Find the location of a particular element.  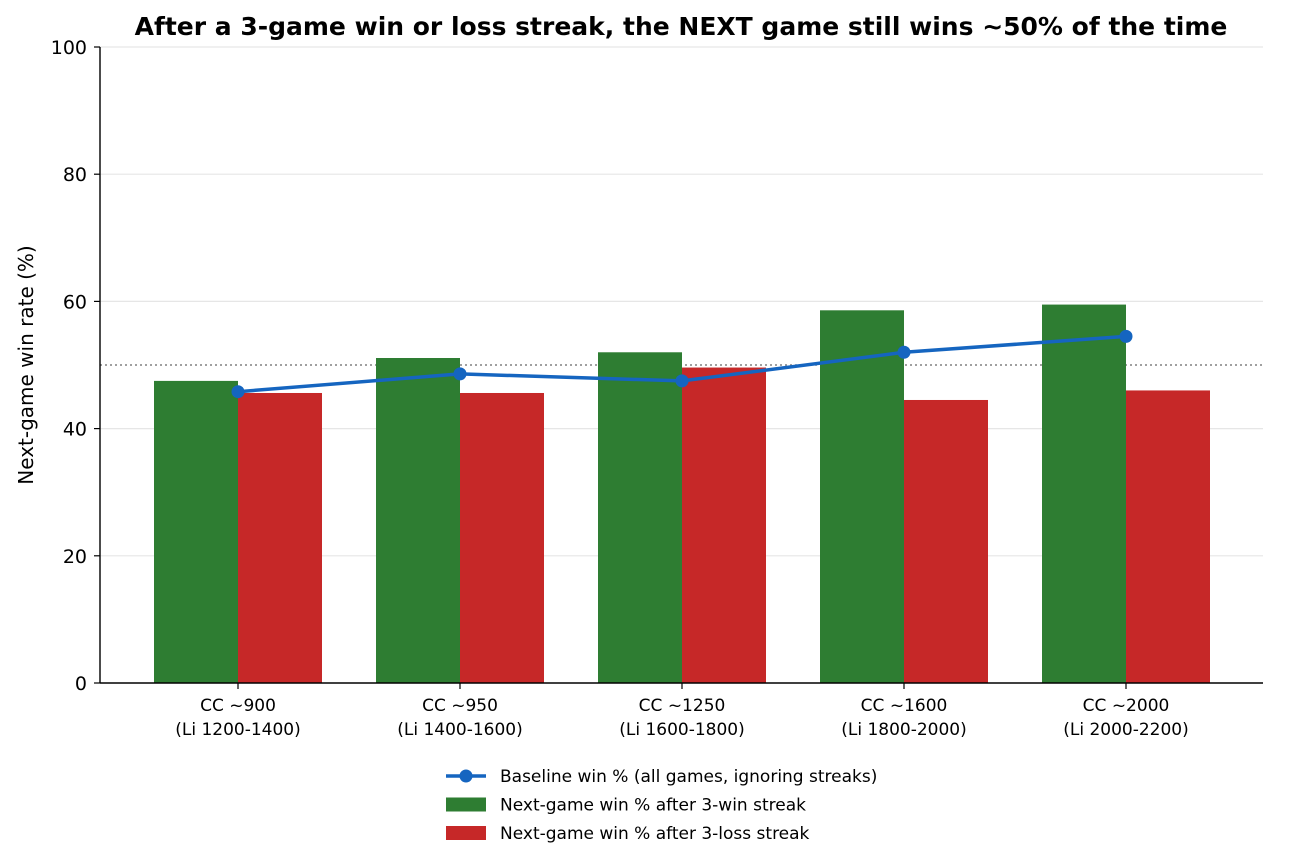

y-tick-label: 20 is located at coordinates (75, 557).